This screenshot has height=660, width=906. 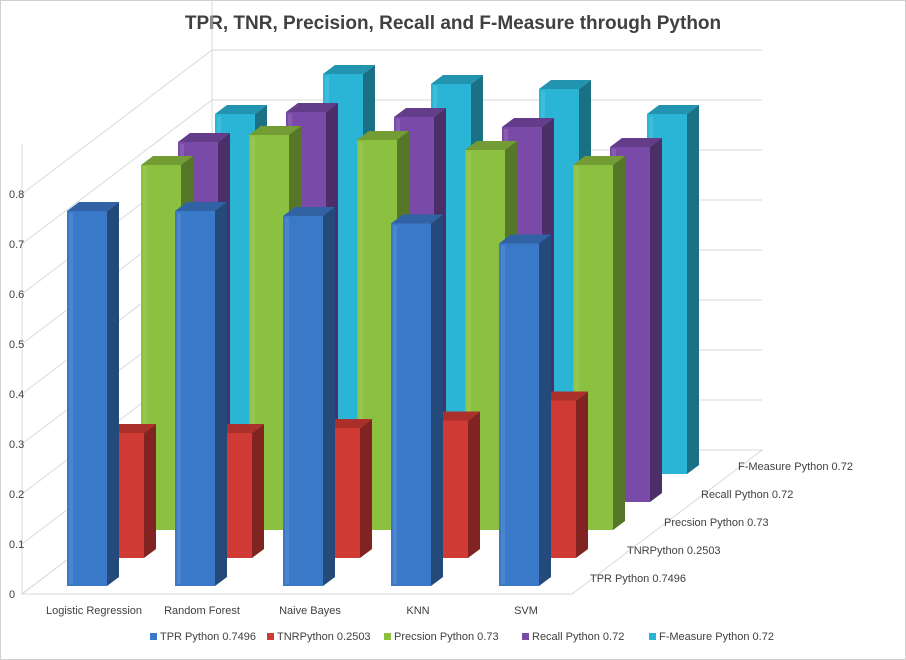 What do you see at coordinates (638, 579) in the screenshot?
I see `depth-tick-label: TPR Python 0.7496` at bounding box center [638, 579].